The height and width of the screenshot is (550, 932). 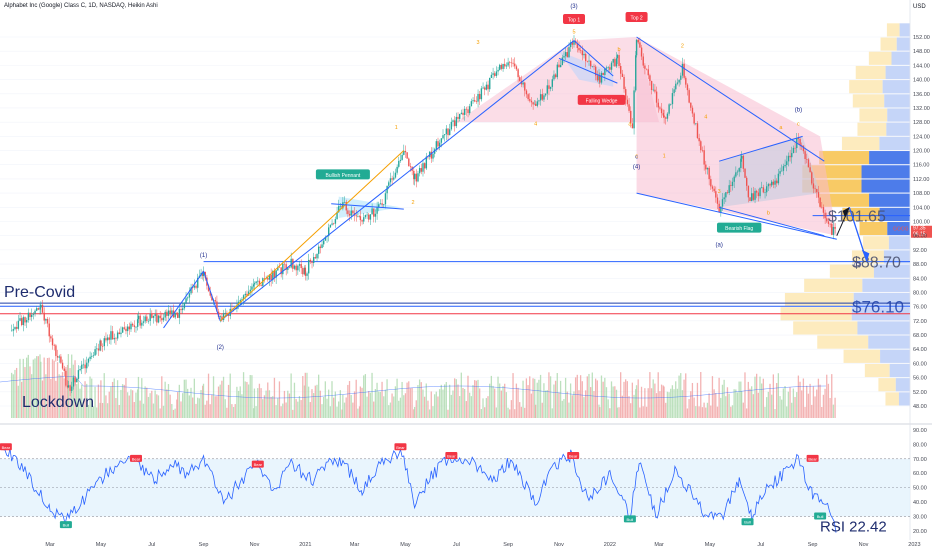 I want to click on sub-label: 2, so click(x=412, y=203).